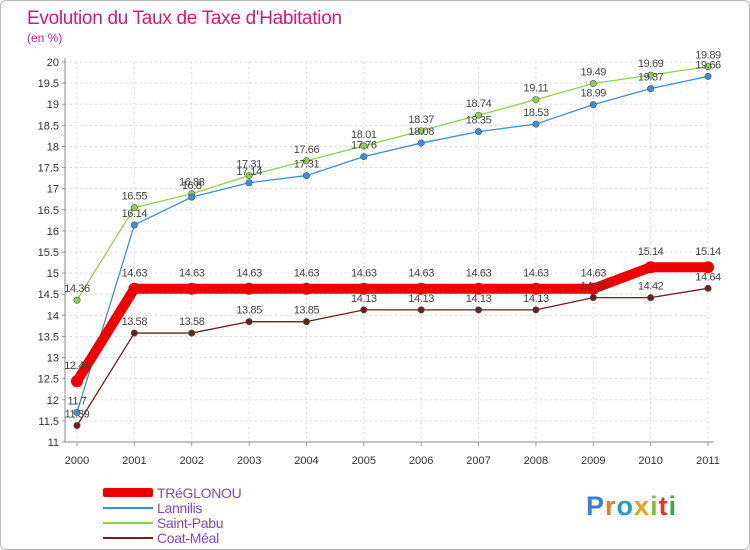 Image resolution: width=750 pixels, height=550 pixels. Describe the element at coordinates (77, 461) in the screenshot. I see `x-tick-label: 2000` at that location.